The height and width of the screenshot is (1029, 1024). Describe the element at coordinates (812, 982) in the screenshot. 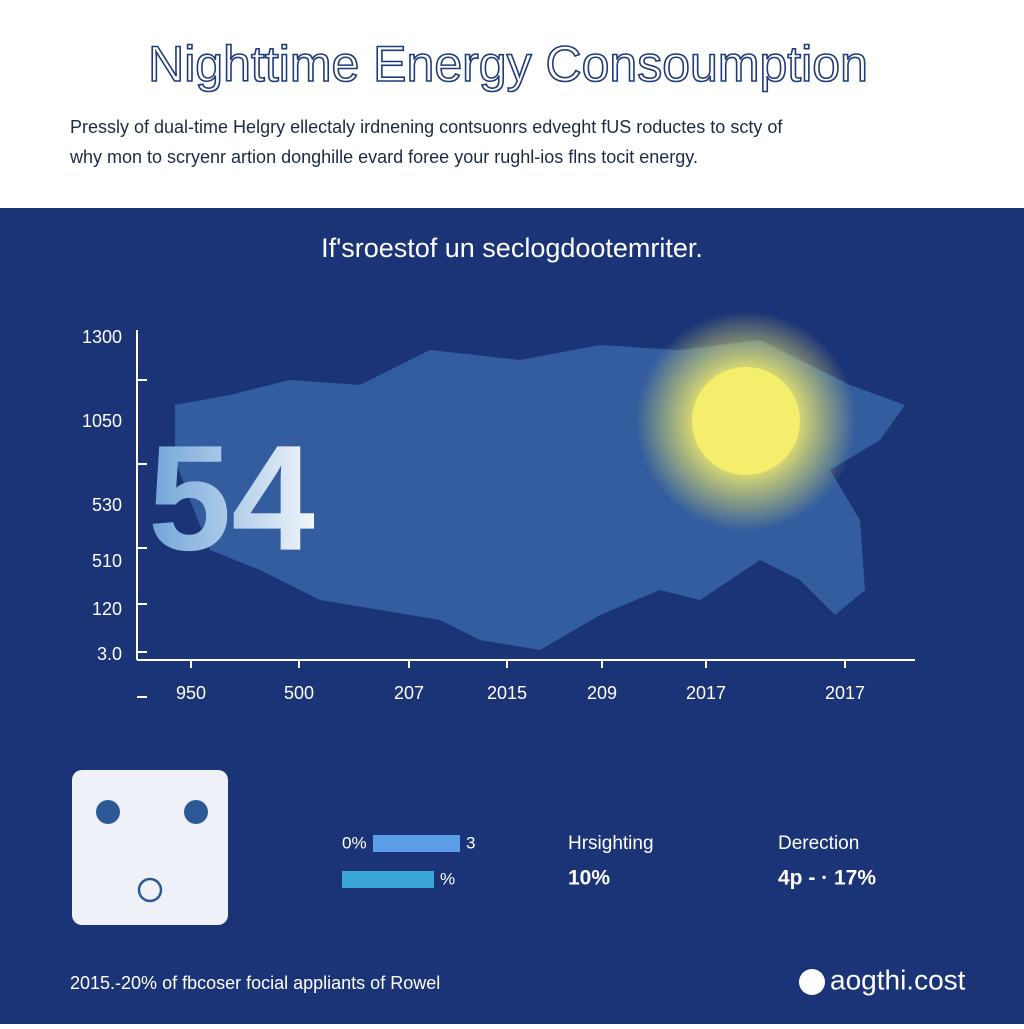

I see `brand-icon` at that location.